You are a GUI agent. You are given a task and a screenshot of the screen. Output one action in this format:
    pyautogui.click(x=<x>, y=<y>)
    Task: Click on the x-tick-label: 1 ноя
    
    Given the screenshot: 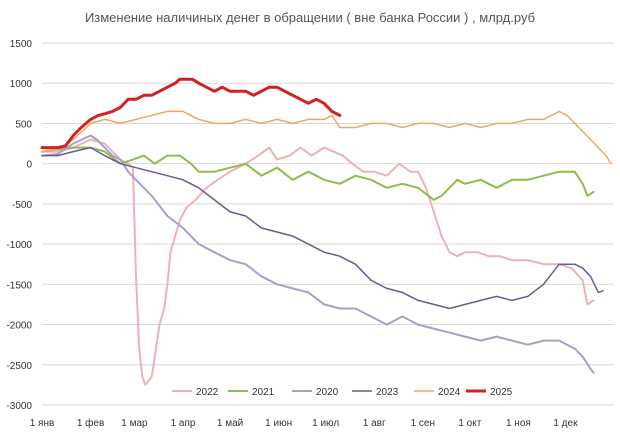 What is the action you would take?
    pyautogui.click(x=518, y=423)
    